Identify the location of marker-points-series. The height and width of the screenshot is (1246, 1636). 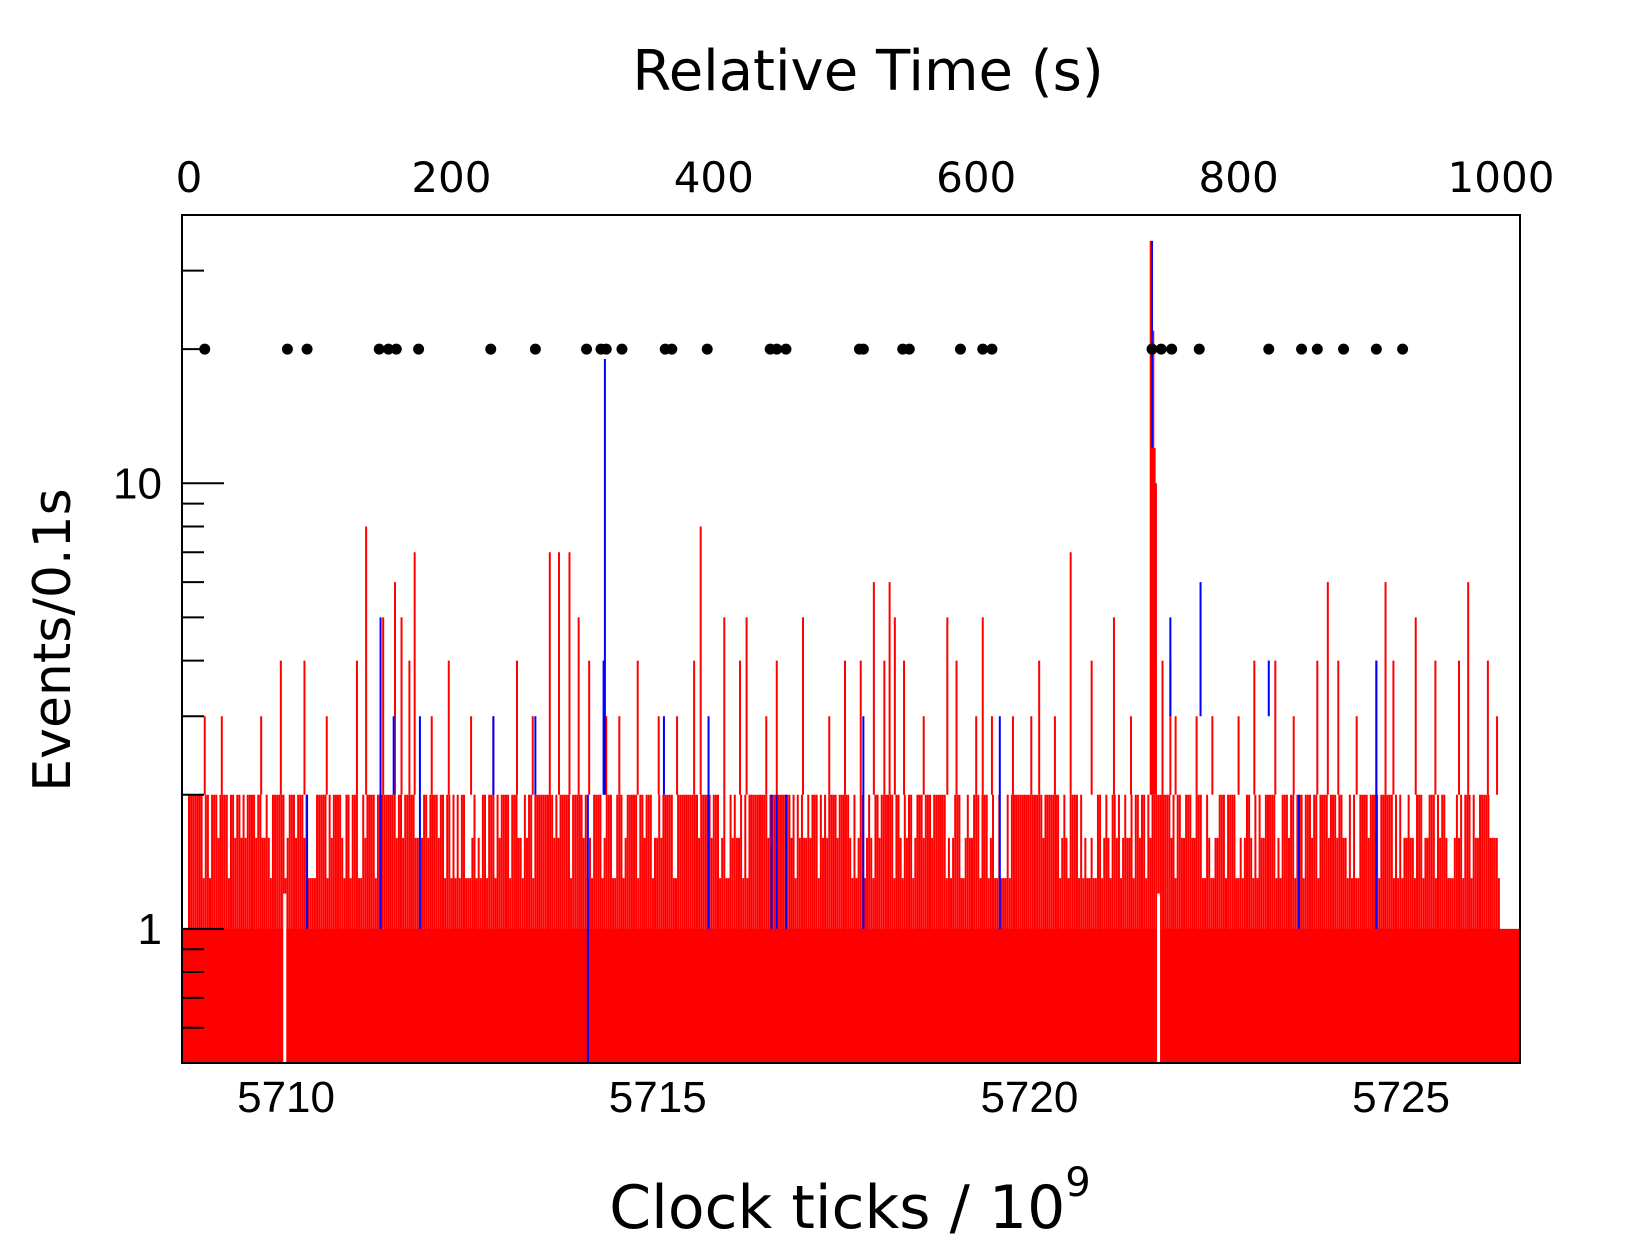
(804, 349).